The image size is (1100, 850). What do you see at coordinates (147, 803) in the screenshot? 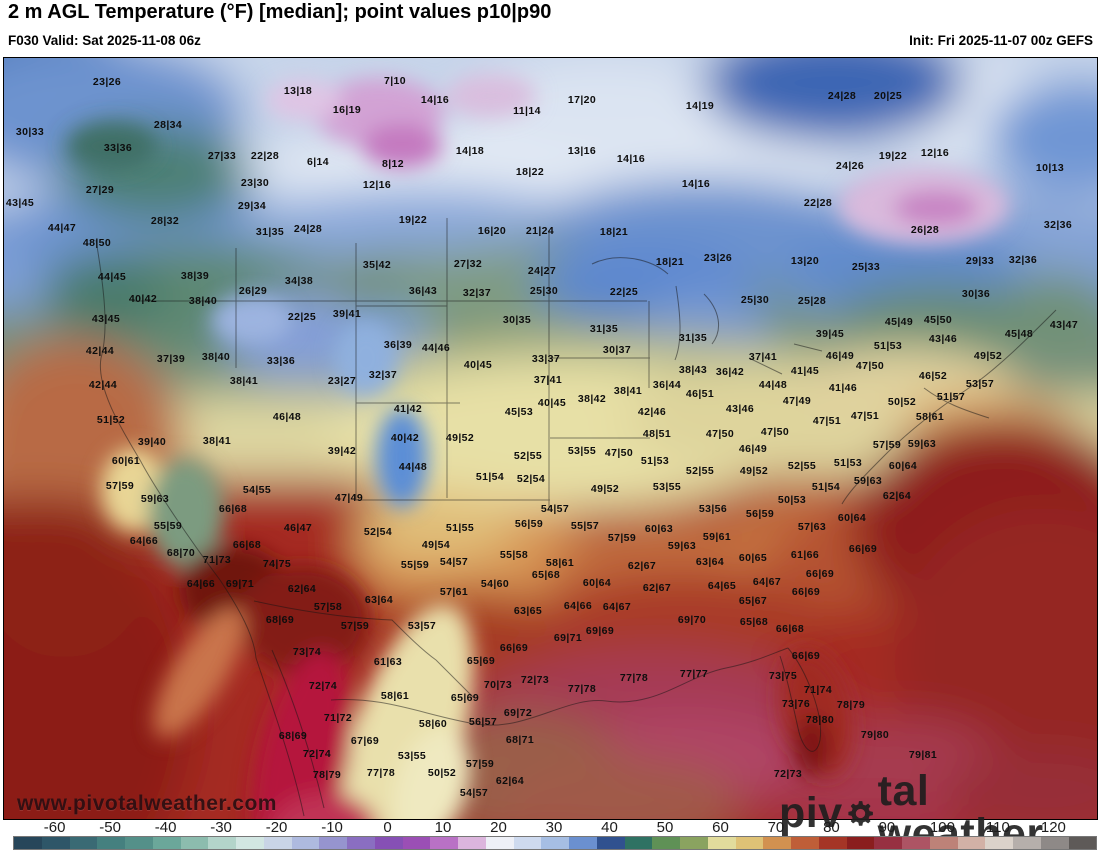
I see `watermark-url: www.pivotalweather.com` at bounding box center [147, 803].